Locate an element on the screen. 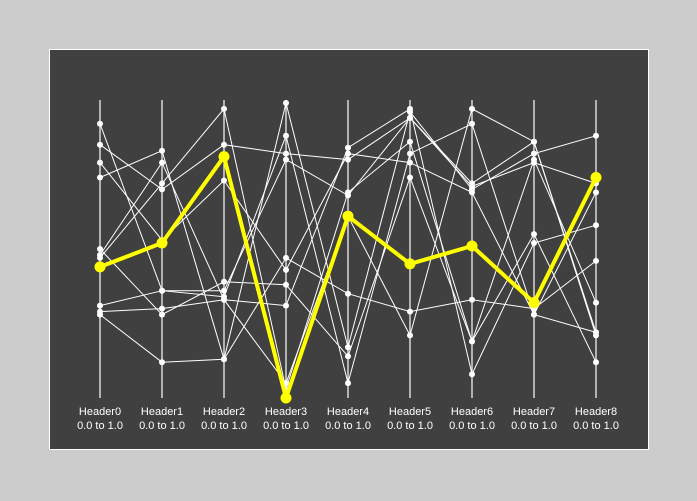 Image resolution: width=697 pixels, height=501 pixels. axis-range-header1: 0.0 to 1.0 is located at coordinates (162, 426).